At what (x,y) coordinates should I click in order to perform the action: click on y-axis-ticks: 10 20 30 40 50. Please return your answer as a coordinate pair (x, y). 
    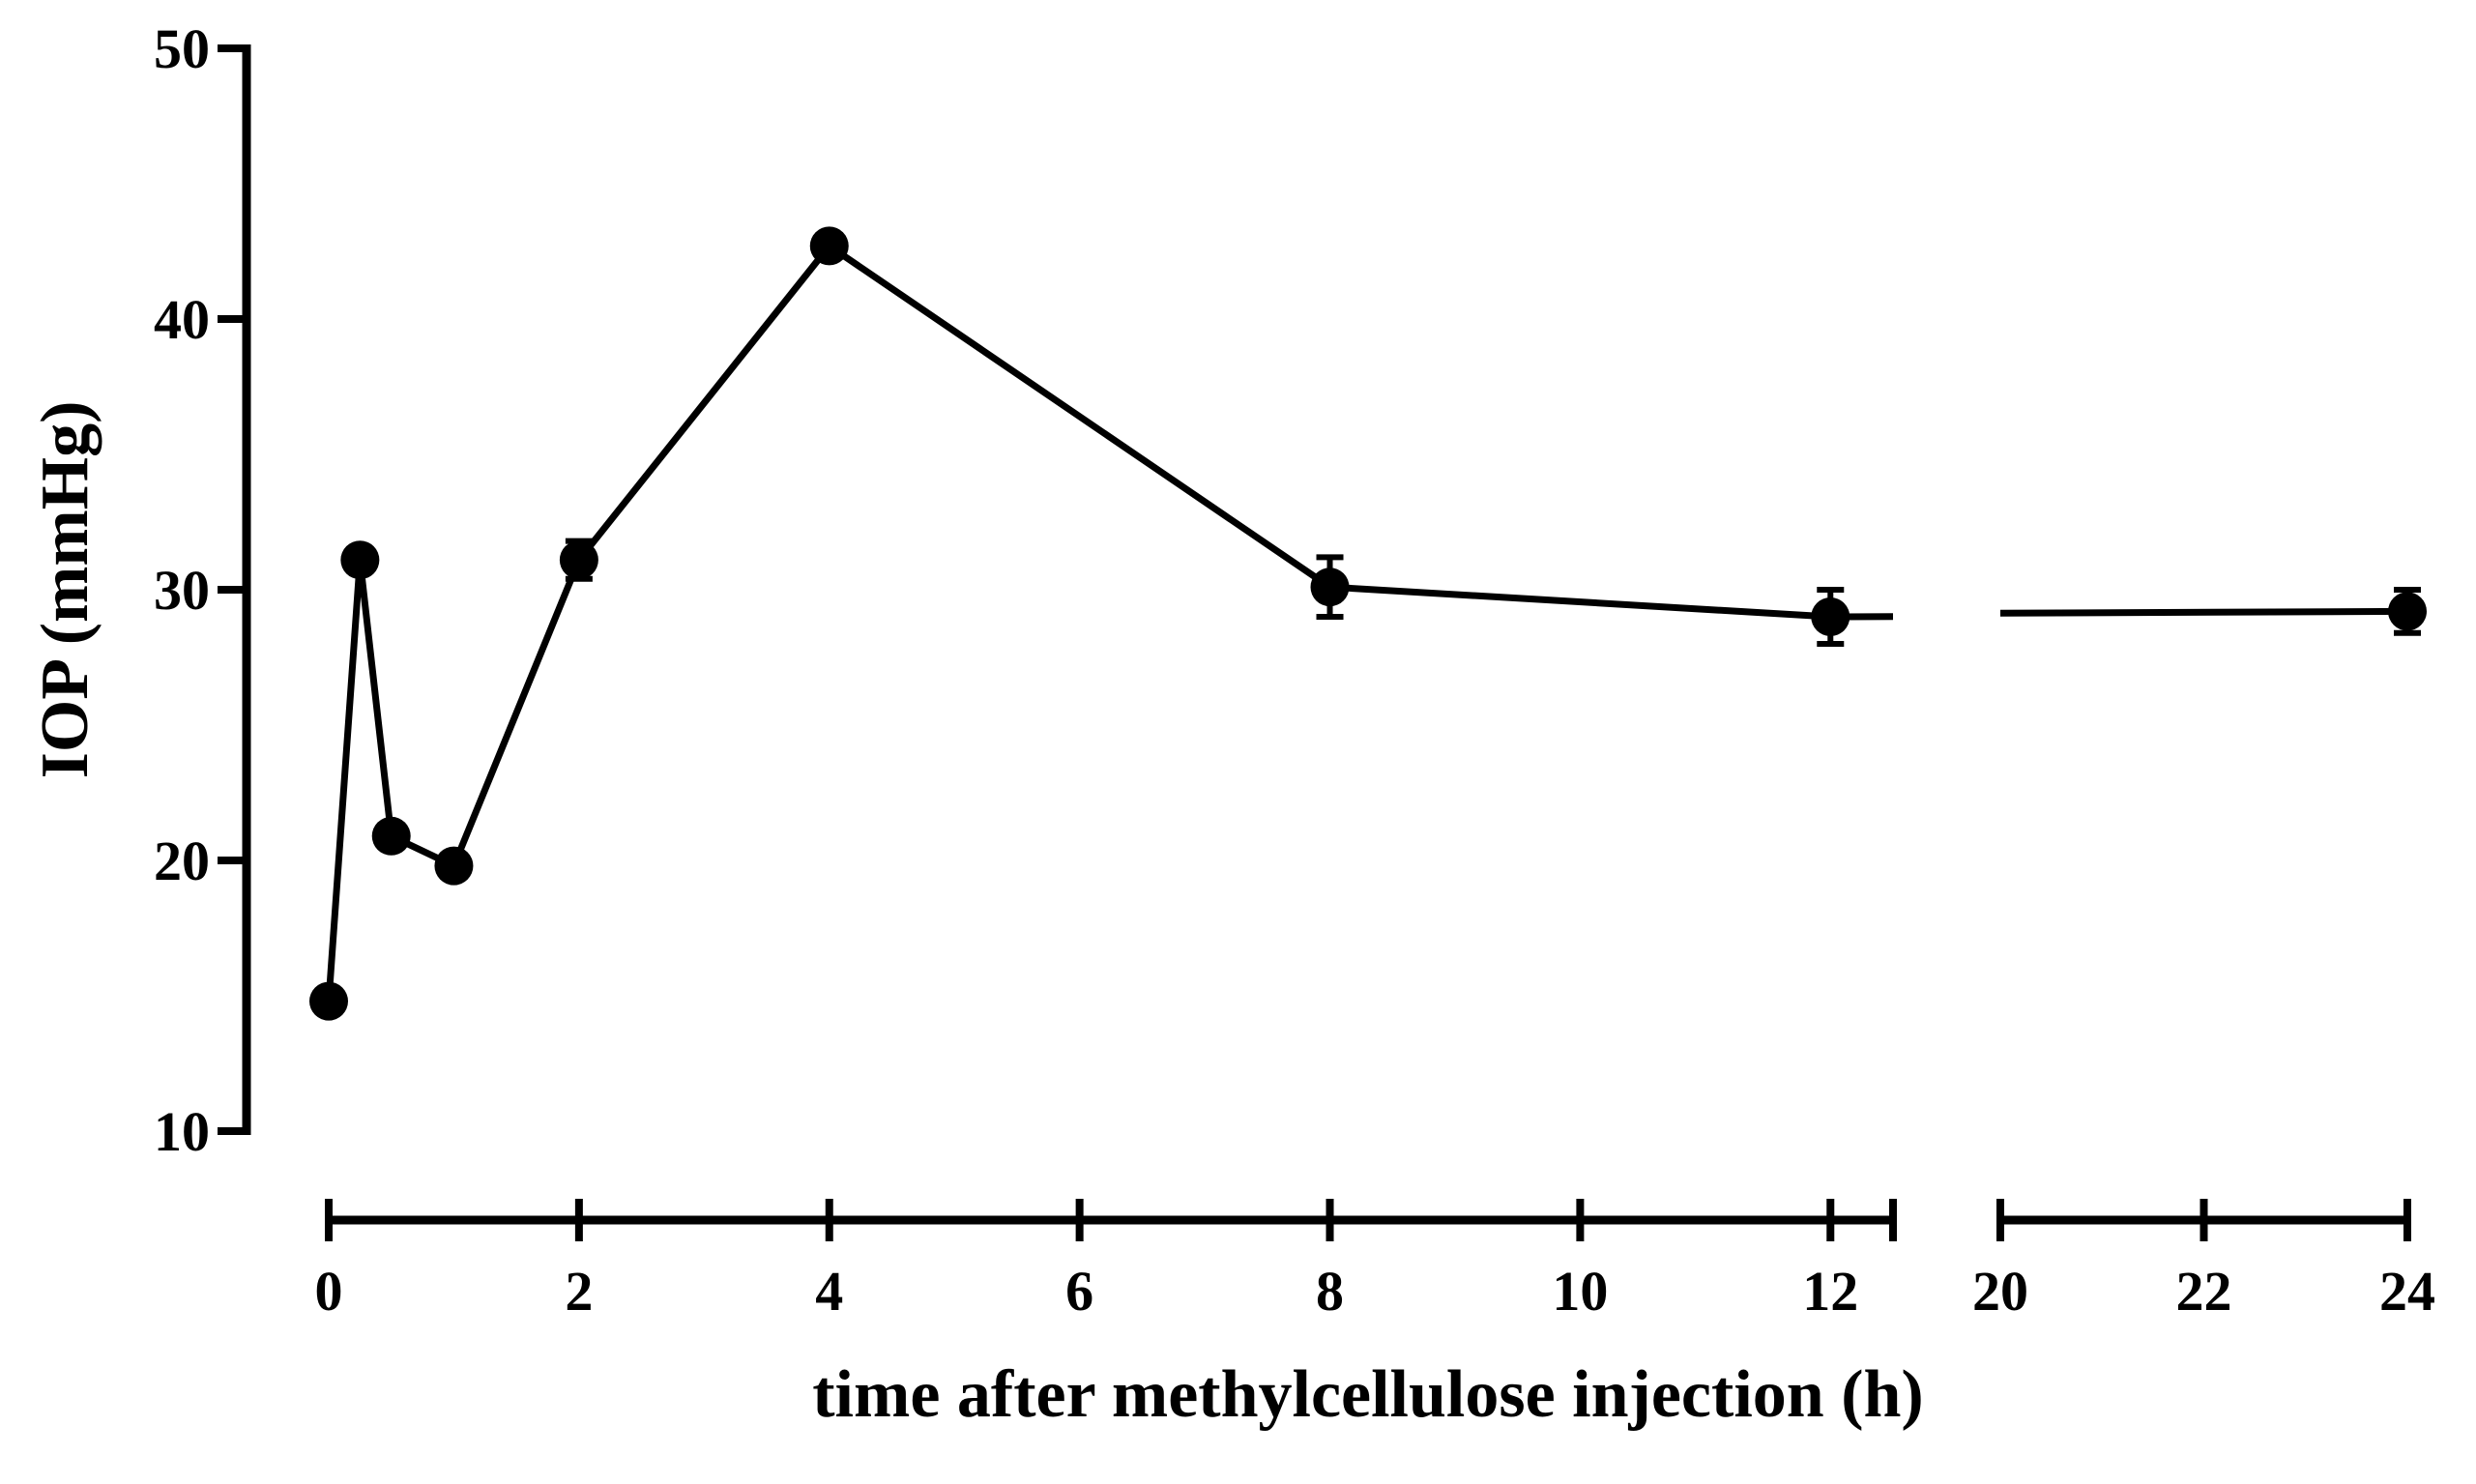
    Looking at the image, I should click on (200, 590).